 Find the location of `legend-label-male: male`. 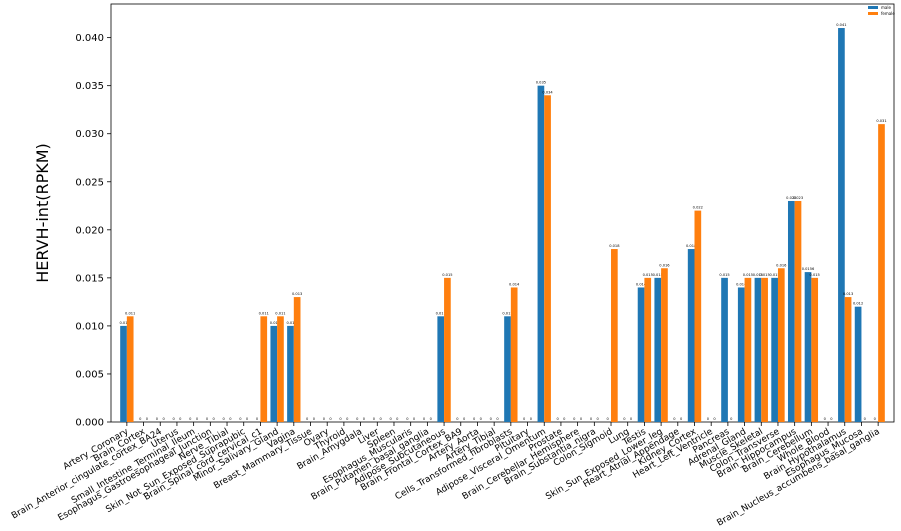

legend-label-male: male is located at coordinates (886, 7).